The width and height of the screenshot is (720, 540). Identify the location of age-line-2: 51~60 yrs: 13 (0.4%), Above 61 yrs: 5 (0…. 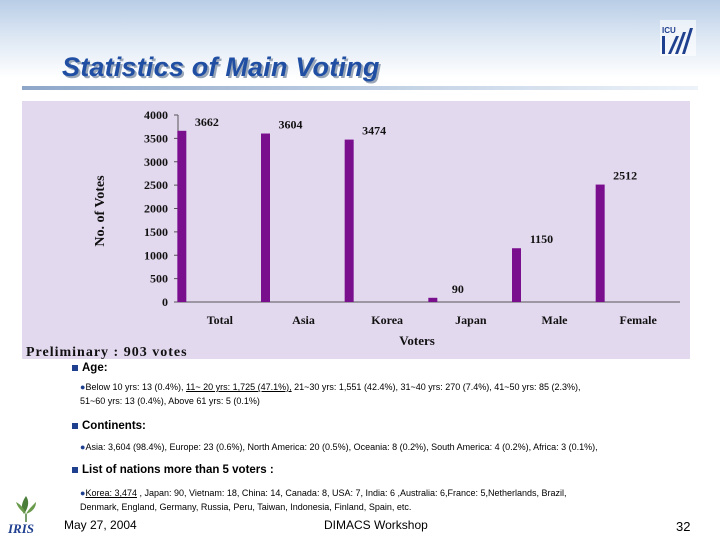
(170, 401).